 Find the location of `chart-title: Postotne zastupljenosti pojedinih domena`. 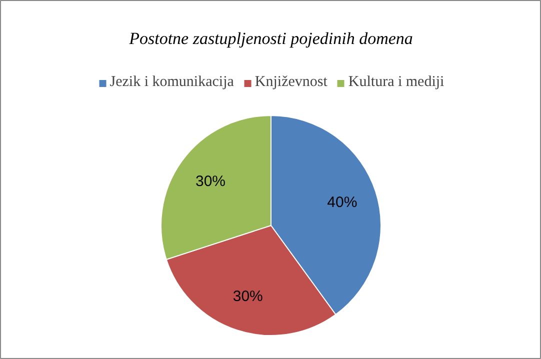

chart-title: Postotne zastupljenosti pojedinih domena is located at coordinates (270, 38).